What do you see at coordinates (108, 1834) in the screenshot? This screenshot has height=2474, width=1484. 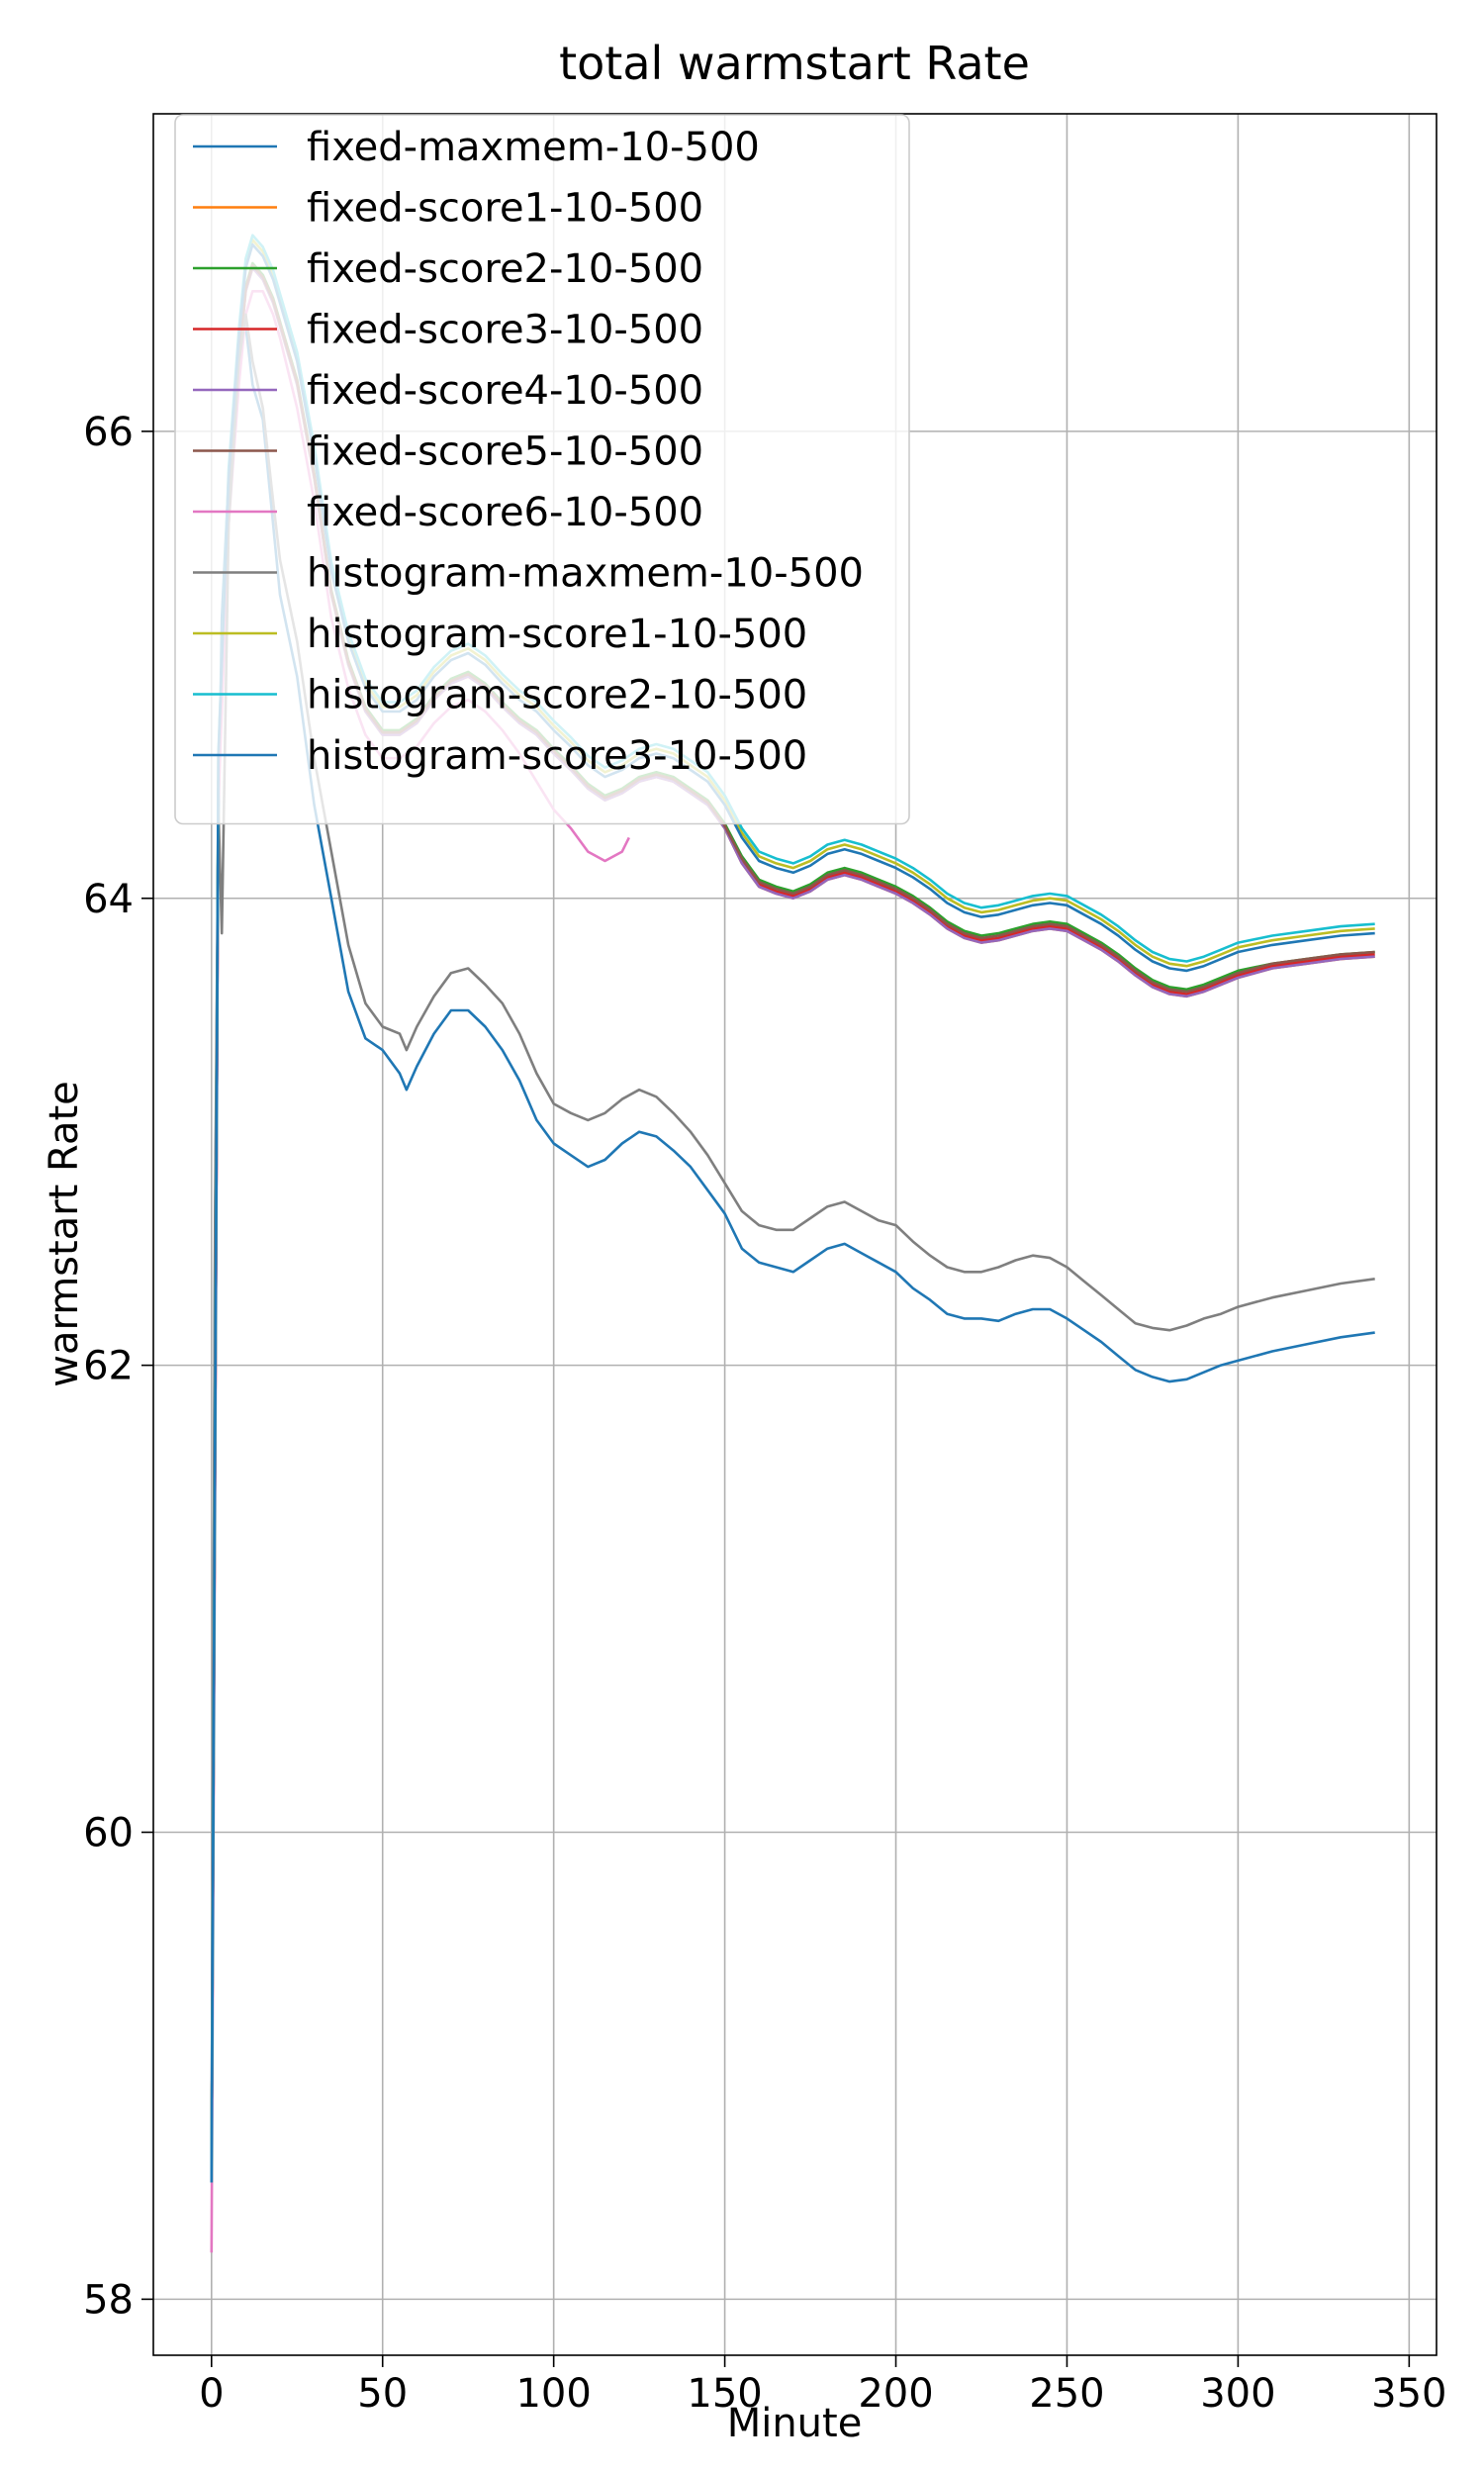 I see `y-tick-label: 60` at bounding box center [108, 1834].